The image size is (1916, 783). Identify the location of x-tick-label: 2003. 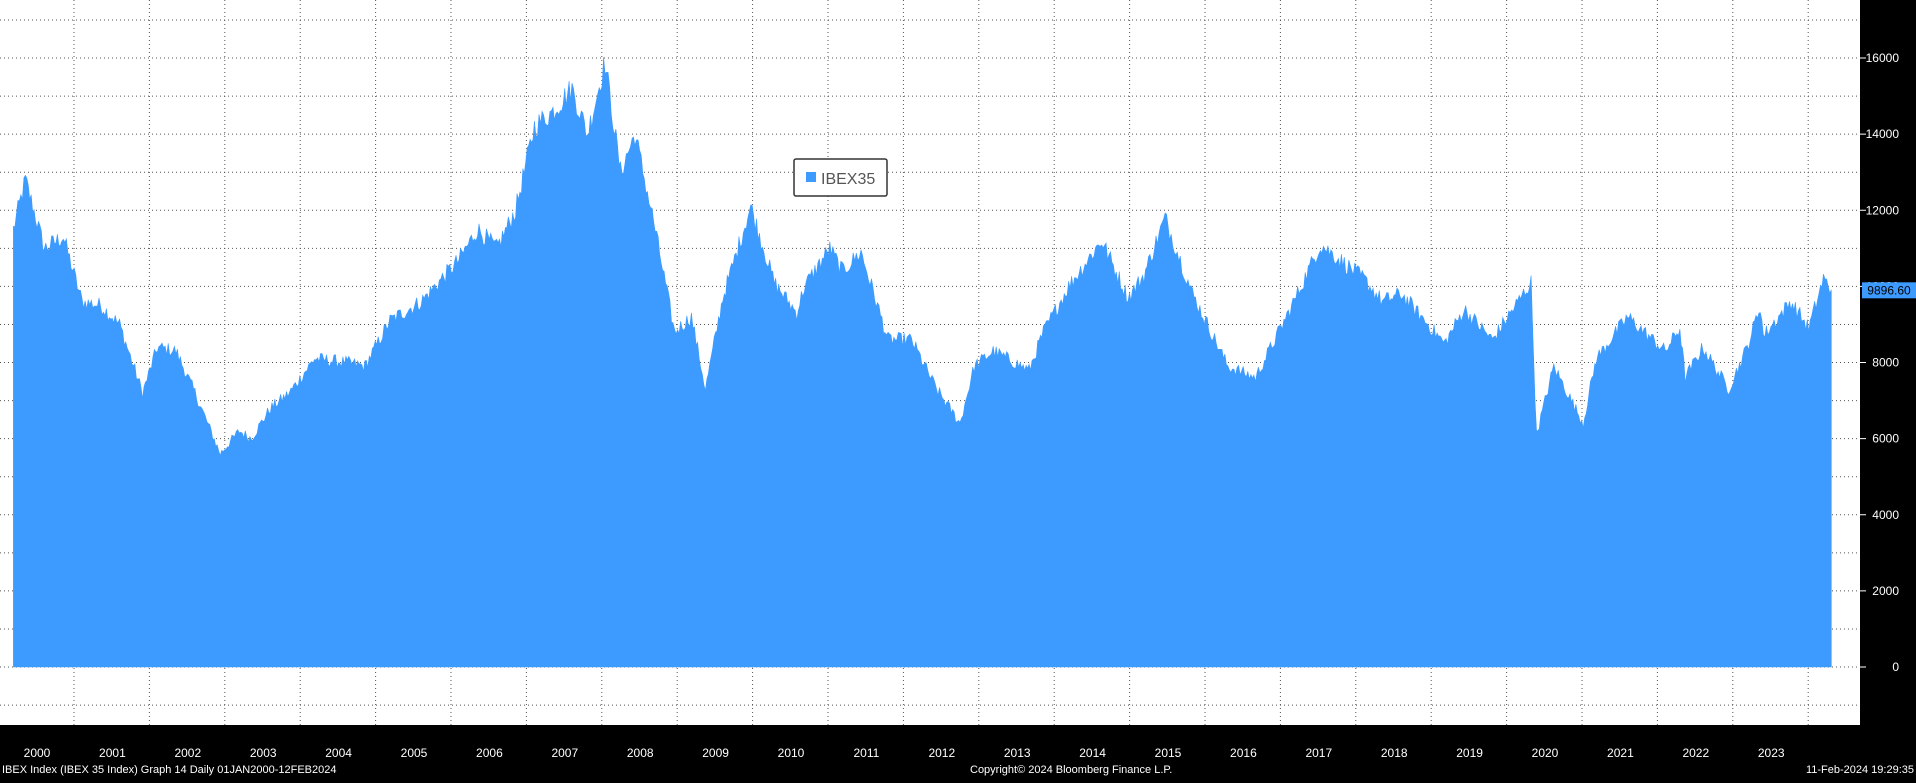
(263, 753).